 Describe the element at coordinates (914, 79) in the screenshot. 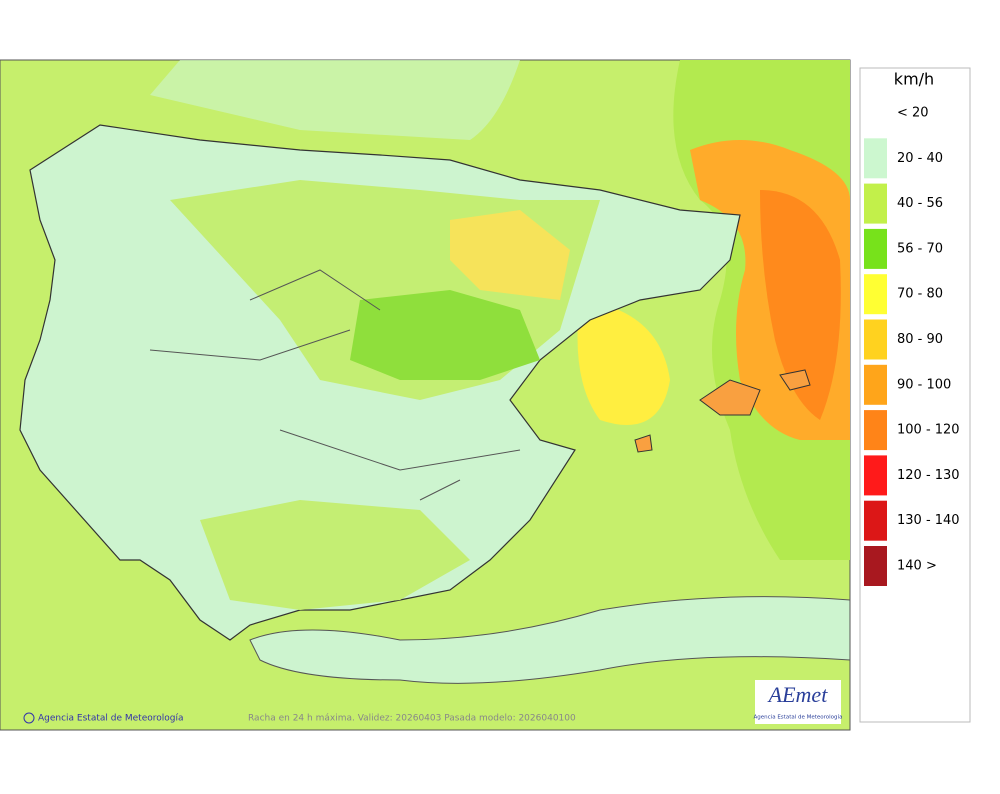

I see `legend-title: km/h` at that location.